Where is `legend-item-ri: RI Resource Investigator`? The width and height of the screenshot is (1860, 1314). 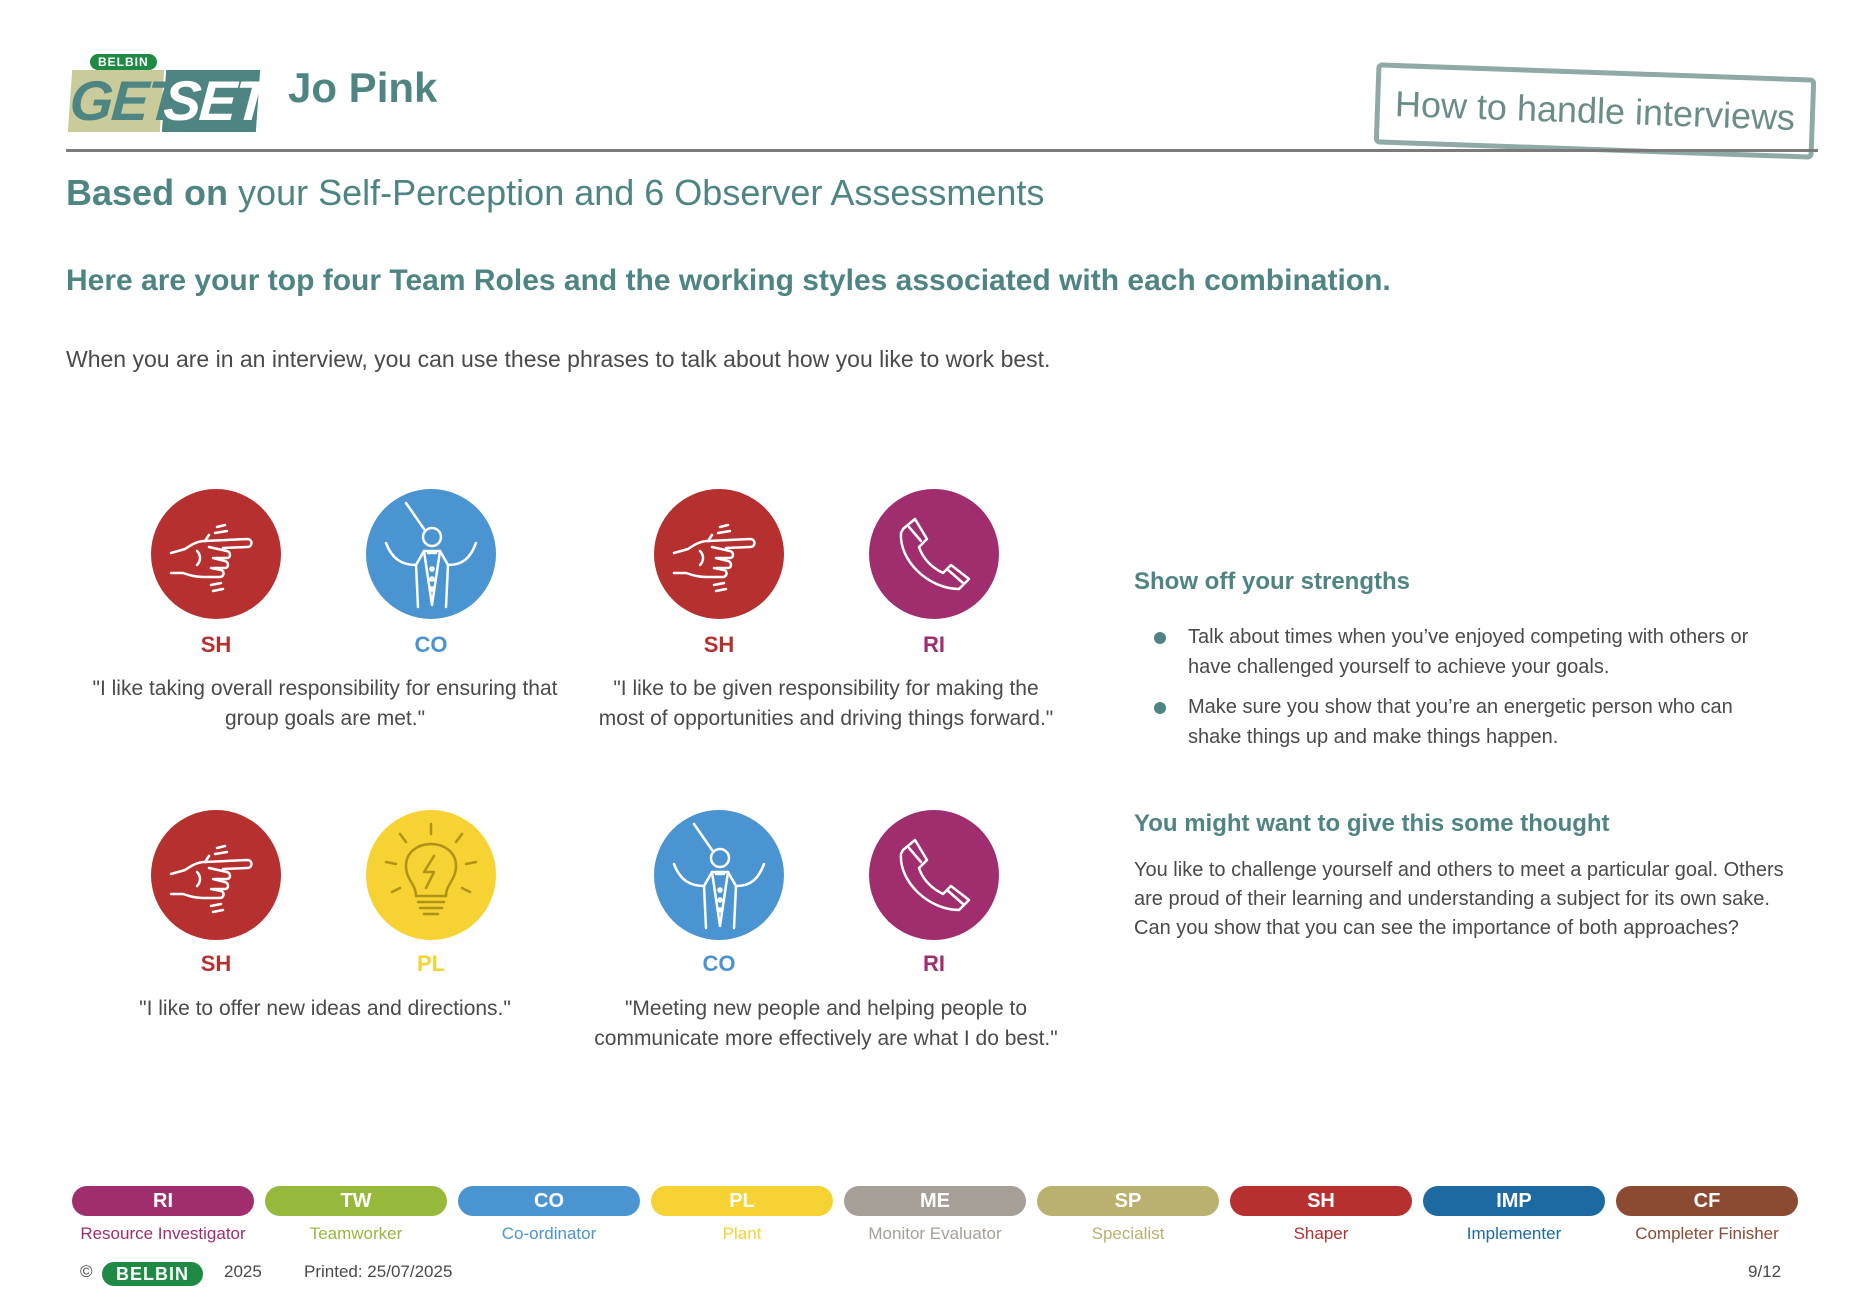
legend-item-ri: RI Resource Investigator is located at coordinates (163, 1215).